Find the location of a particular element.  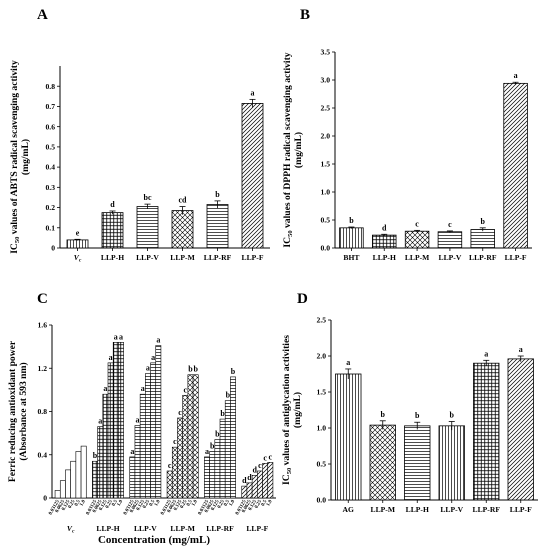

y-tick-label: 2.0 is located at coordinates (326, 136).